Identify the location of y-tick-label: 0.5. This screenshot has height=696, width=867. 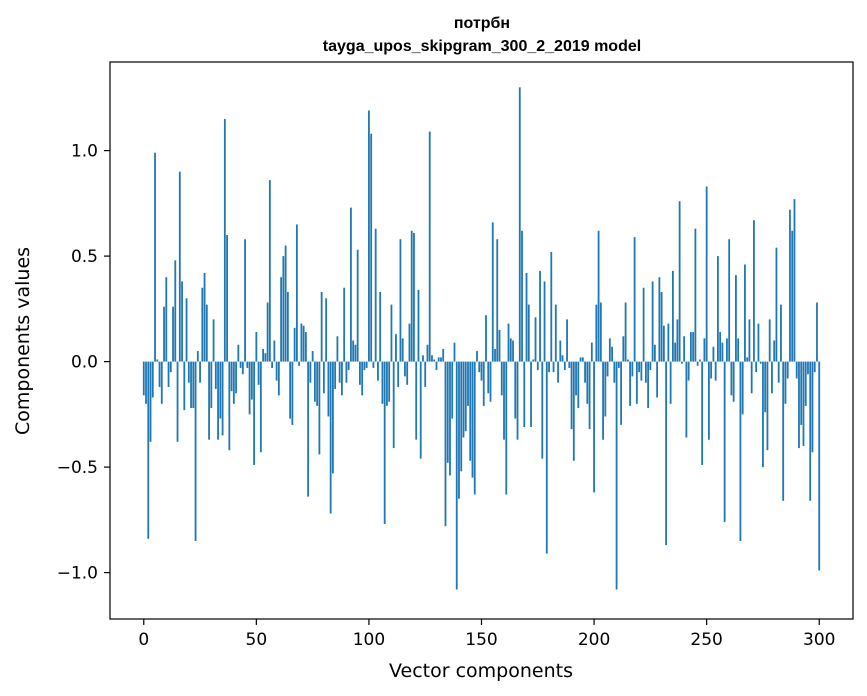
(84, 257).